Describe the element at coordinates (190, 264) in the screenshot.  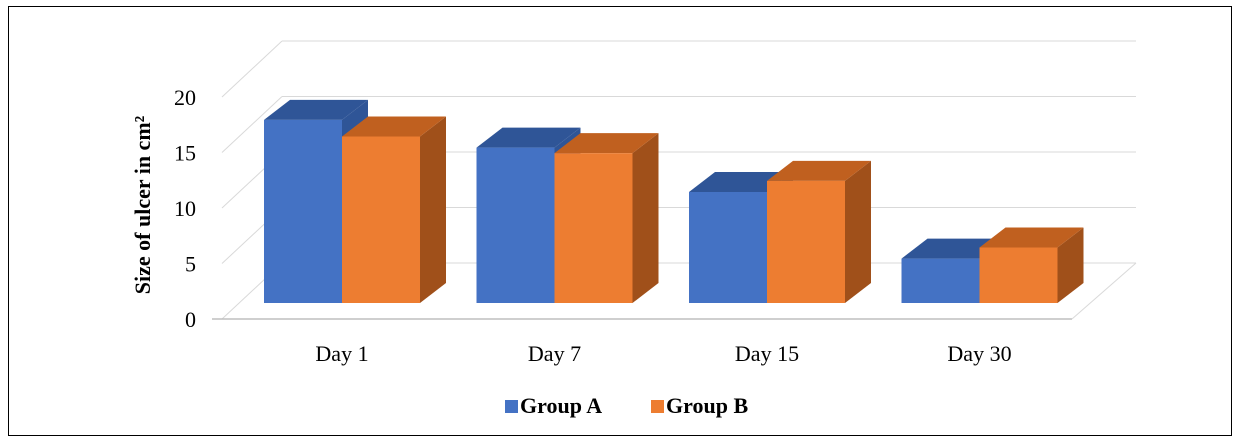
I see `y-tick-label: 5` at that location.